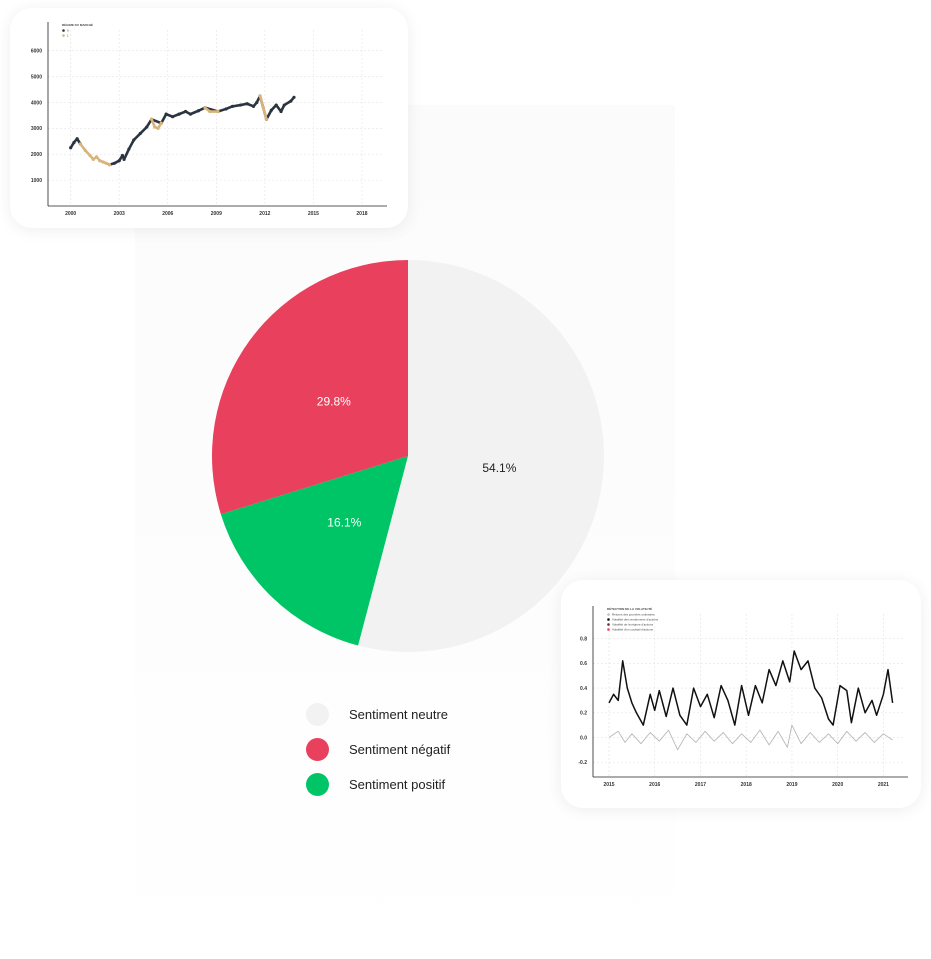 This screenshot has height=959, width=931. What do you see at coordinates (583, 664) in the screenshot?
I see `y-tick-label: 0.6` at bounding box center [583, 664].